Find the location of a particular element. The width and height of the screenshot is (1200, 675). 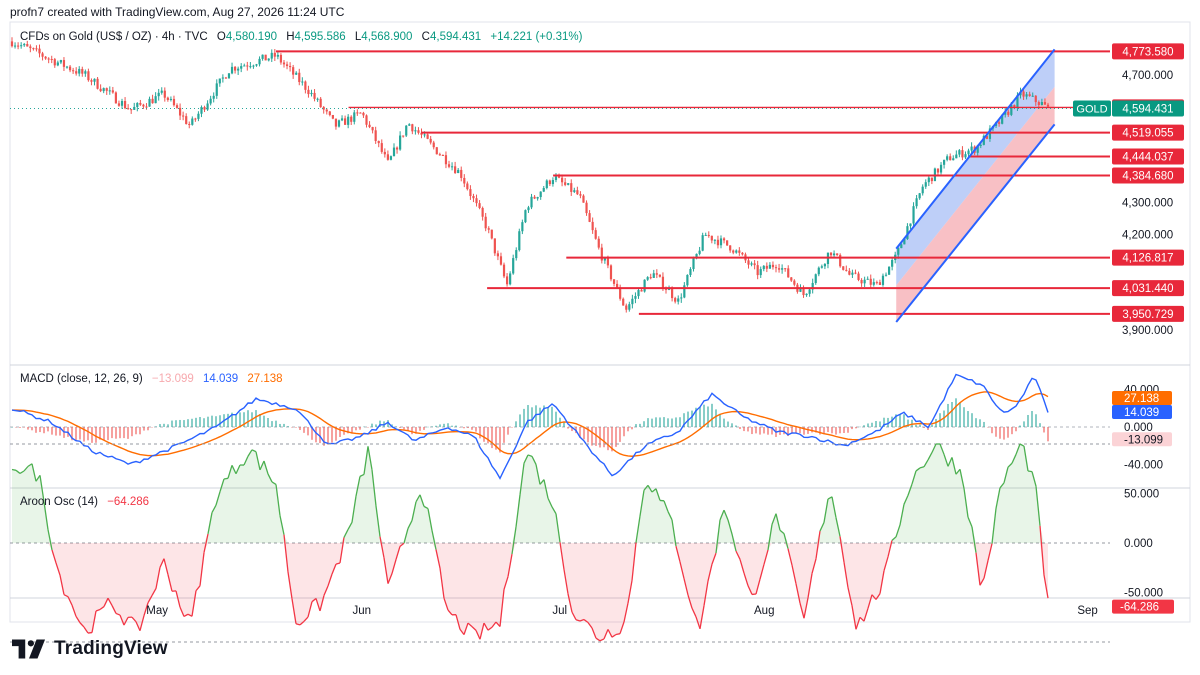

tradingview-brand: TradingView is located at coordinates (90, 649).